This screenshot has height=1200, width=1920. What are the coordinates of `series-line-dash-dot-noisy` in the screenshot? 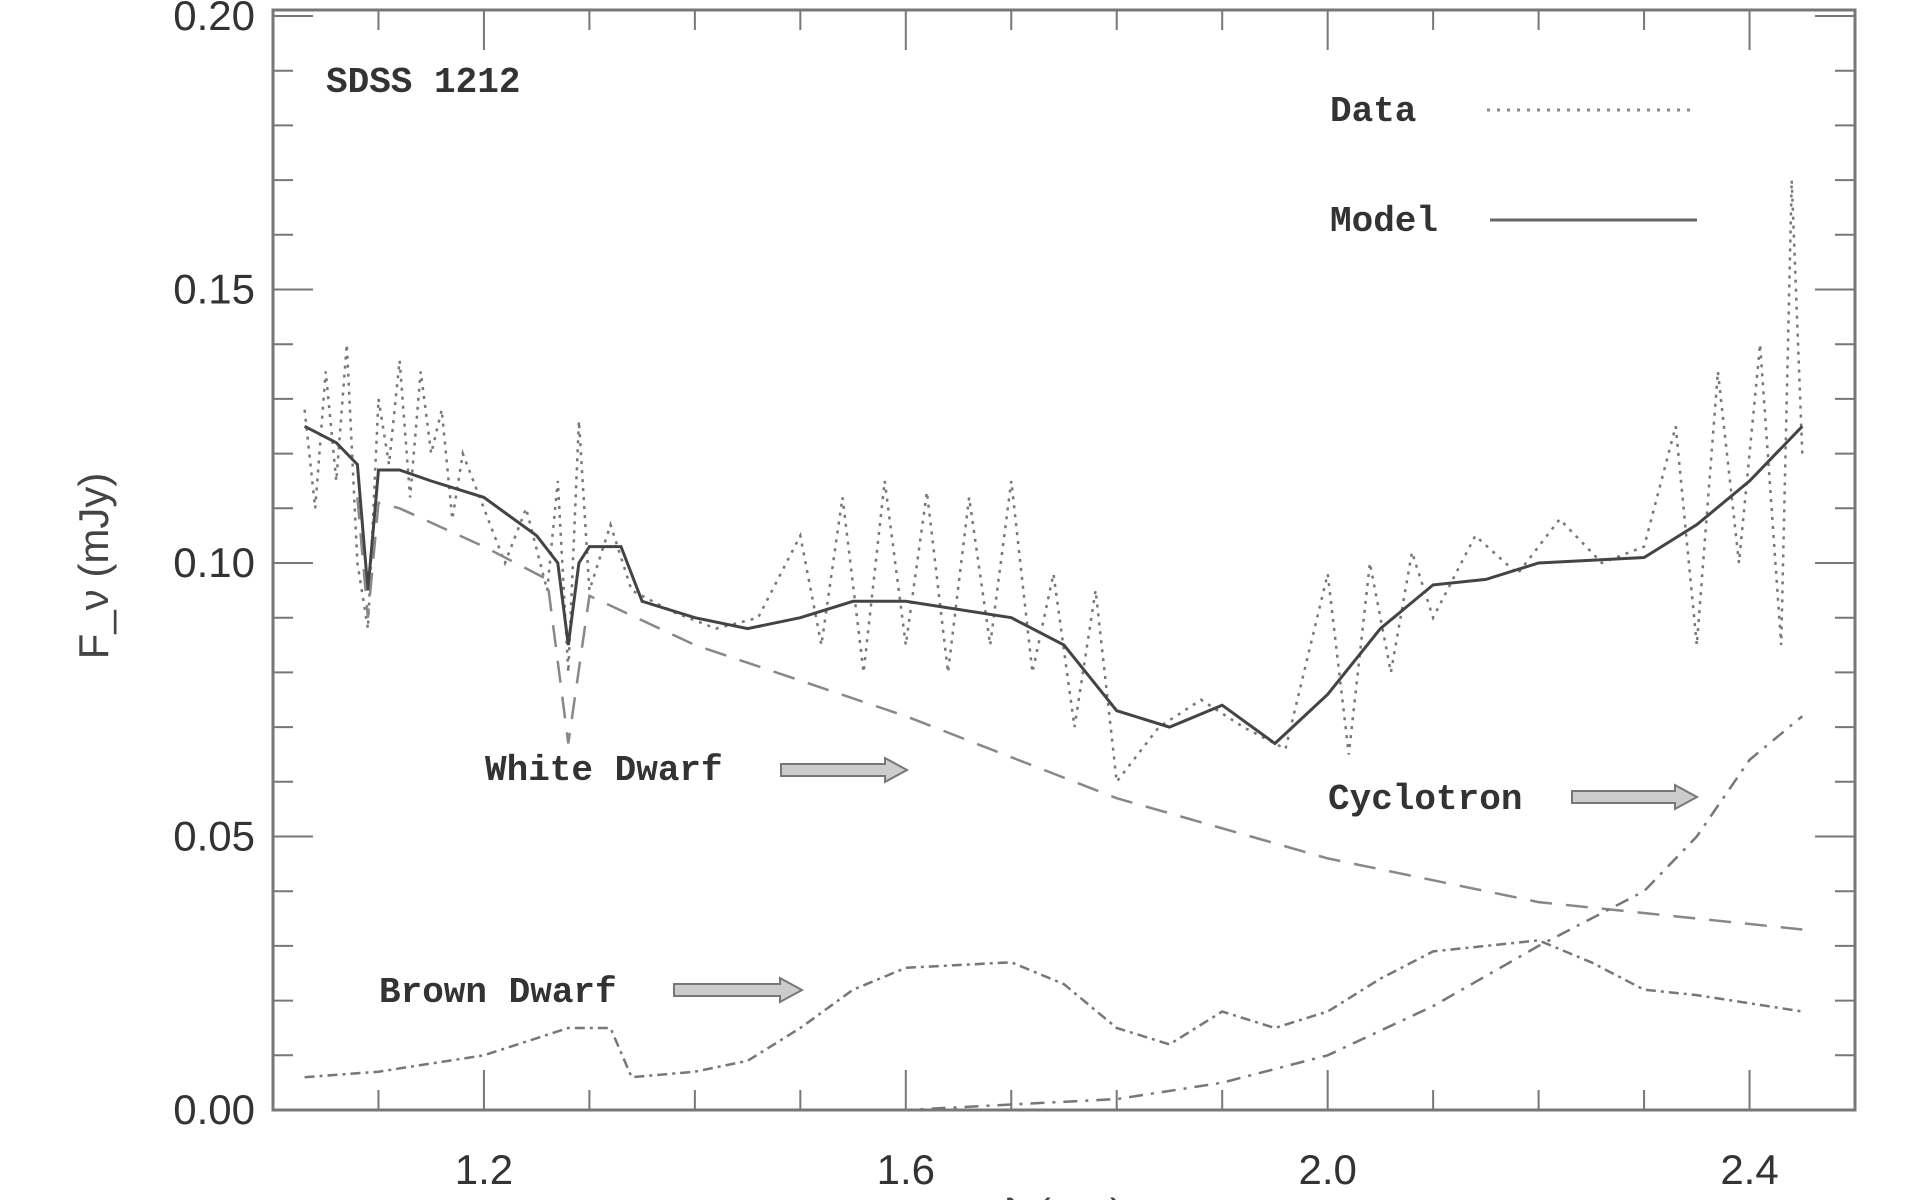 It's located at (1053, 1009).